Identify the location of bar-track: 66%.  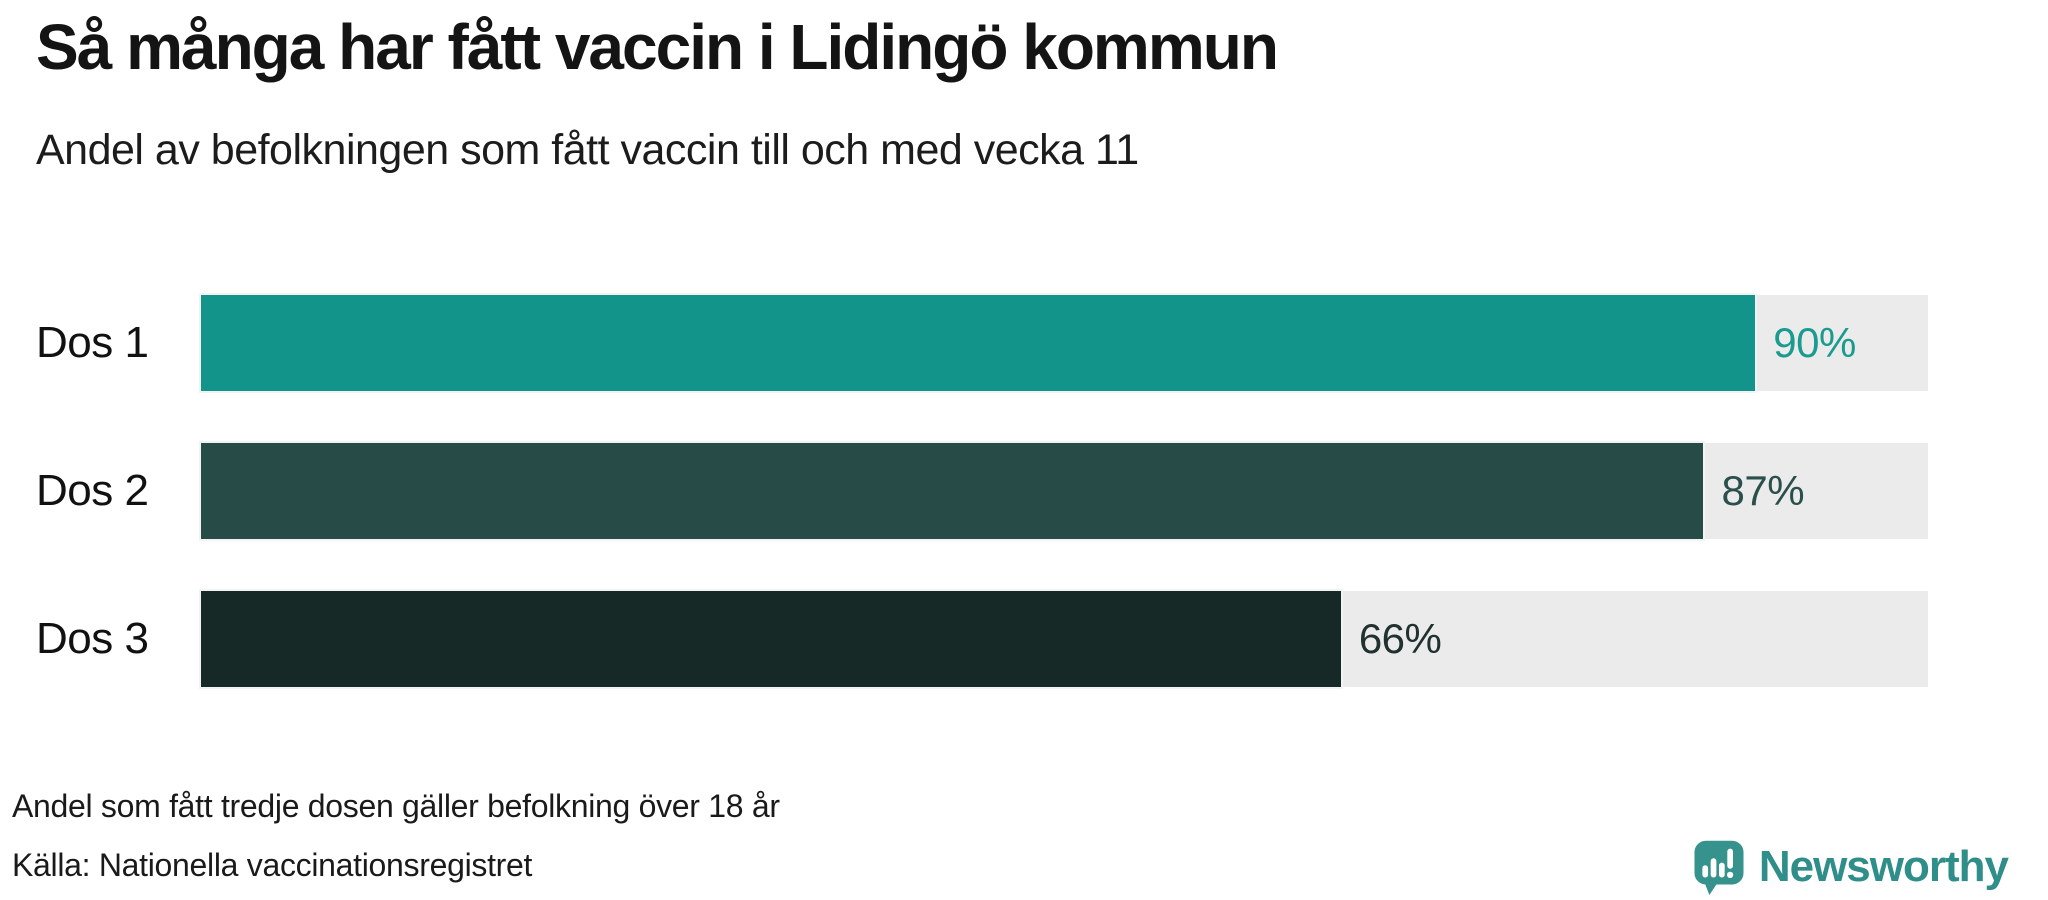
(1064, 639).